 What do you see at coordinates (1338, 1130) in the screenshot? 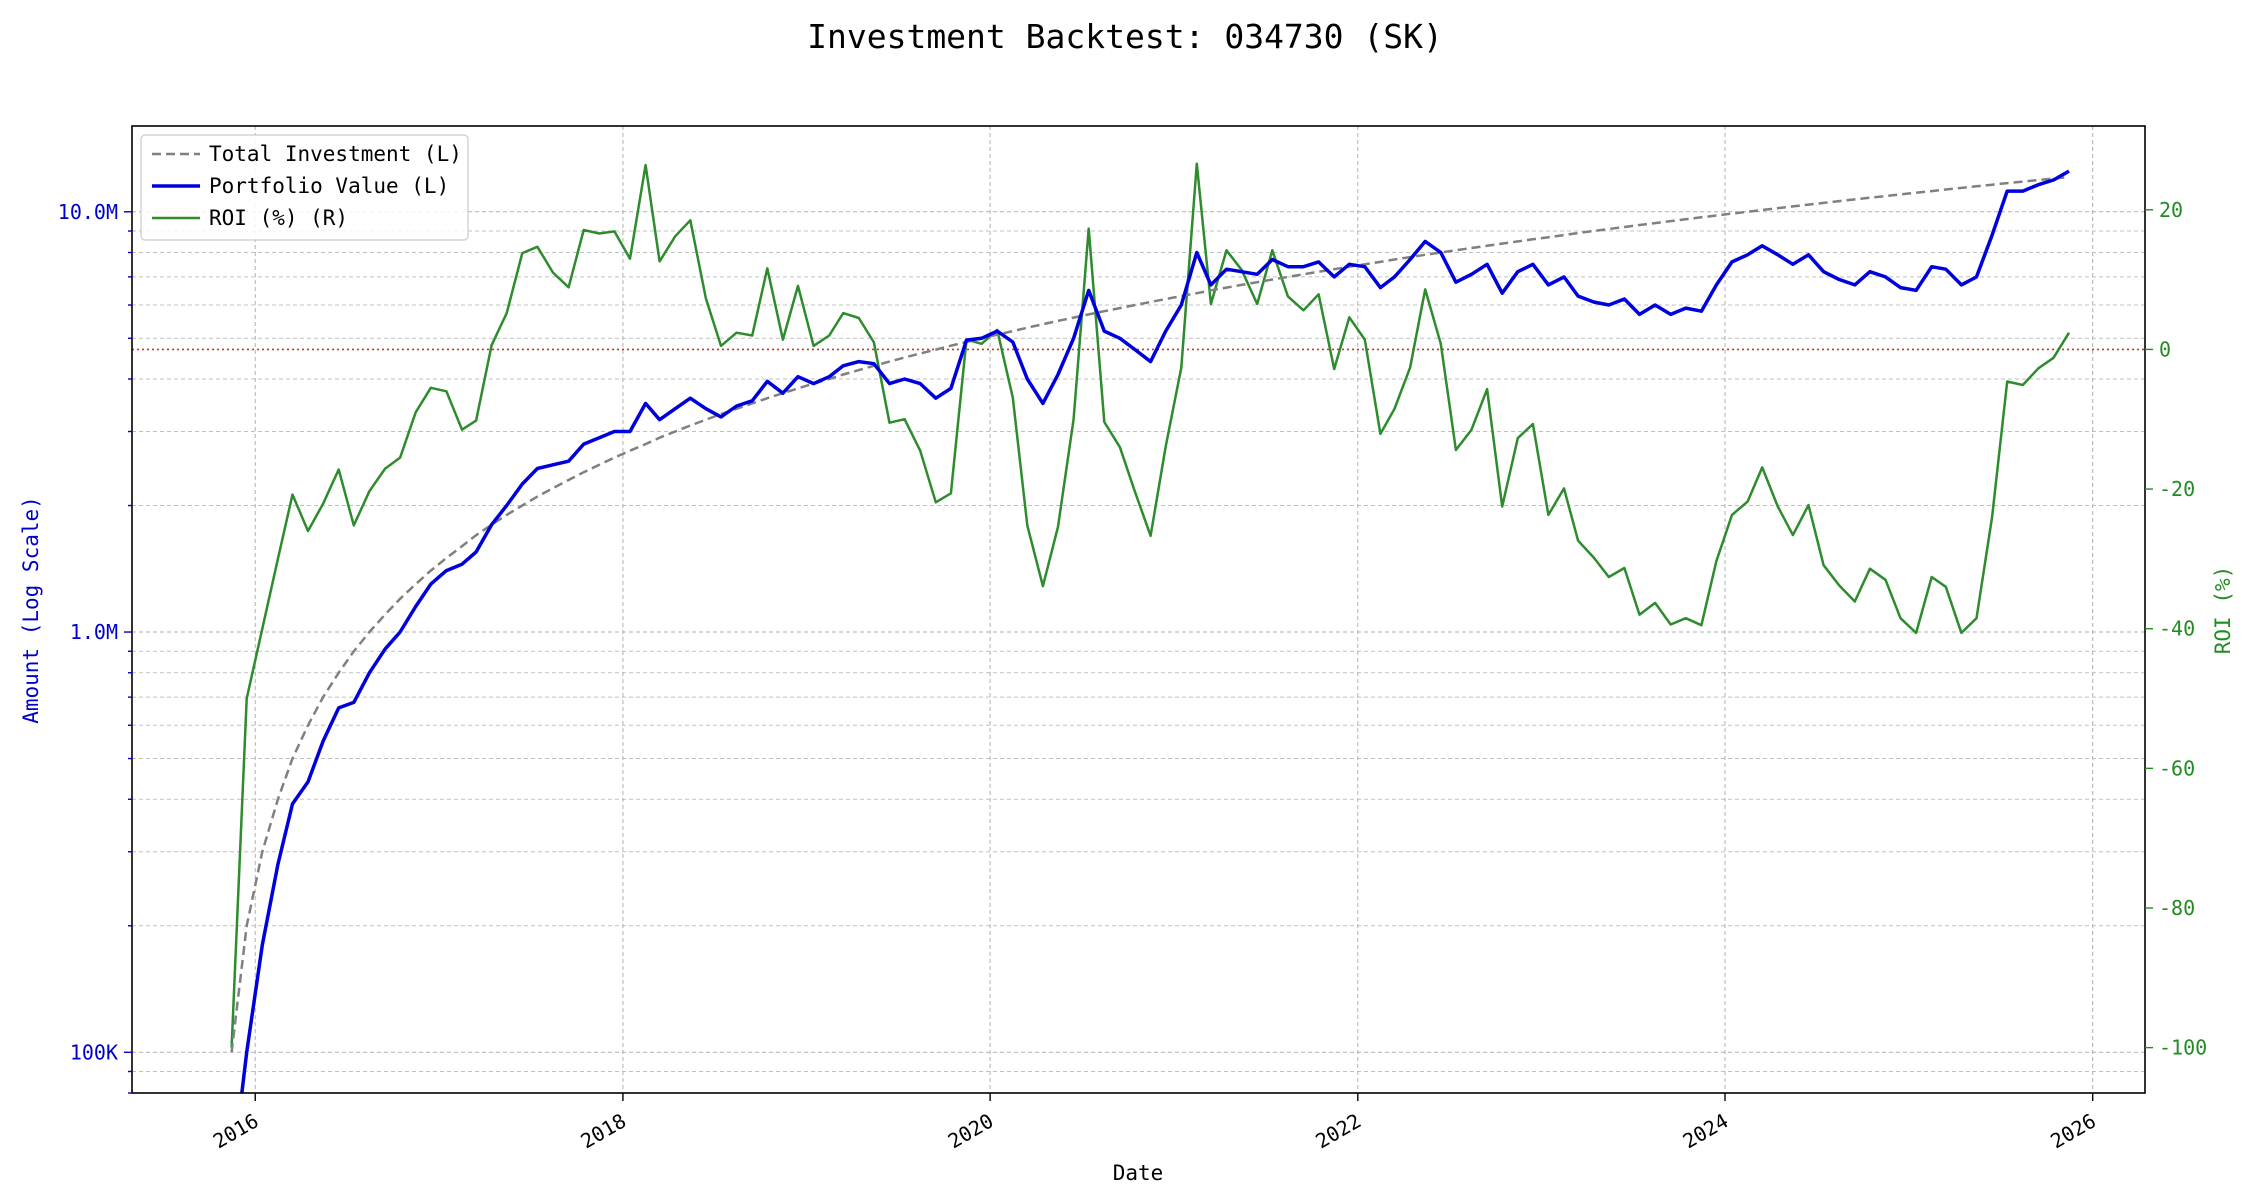
I see `x-tick-label: 2022` at bounding box center [1338, 1130].